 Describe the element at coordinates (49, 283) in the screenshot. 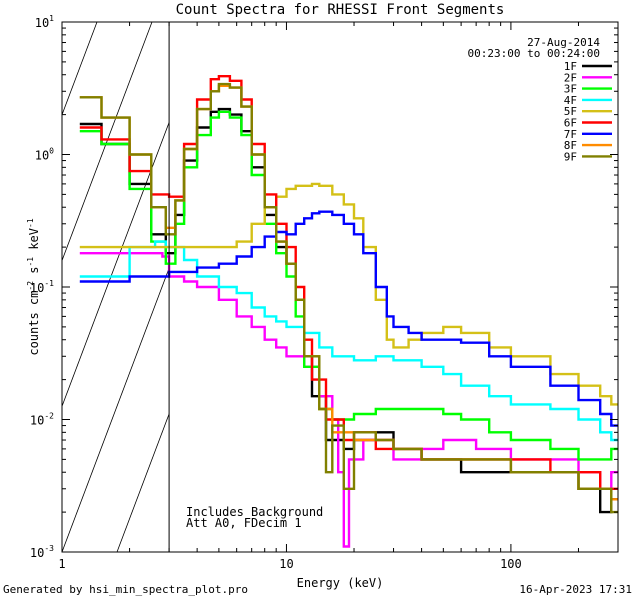

I see `y-tick-exp: -1` at that location.